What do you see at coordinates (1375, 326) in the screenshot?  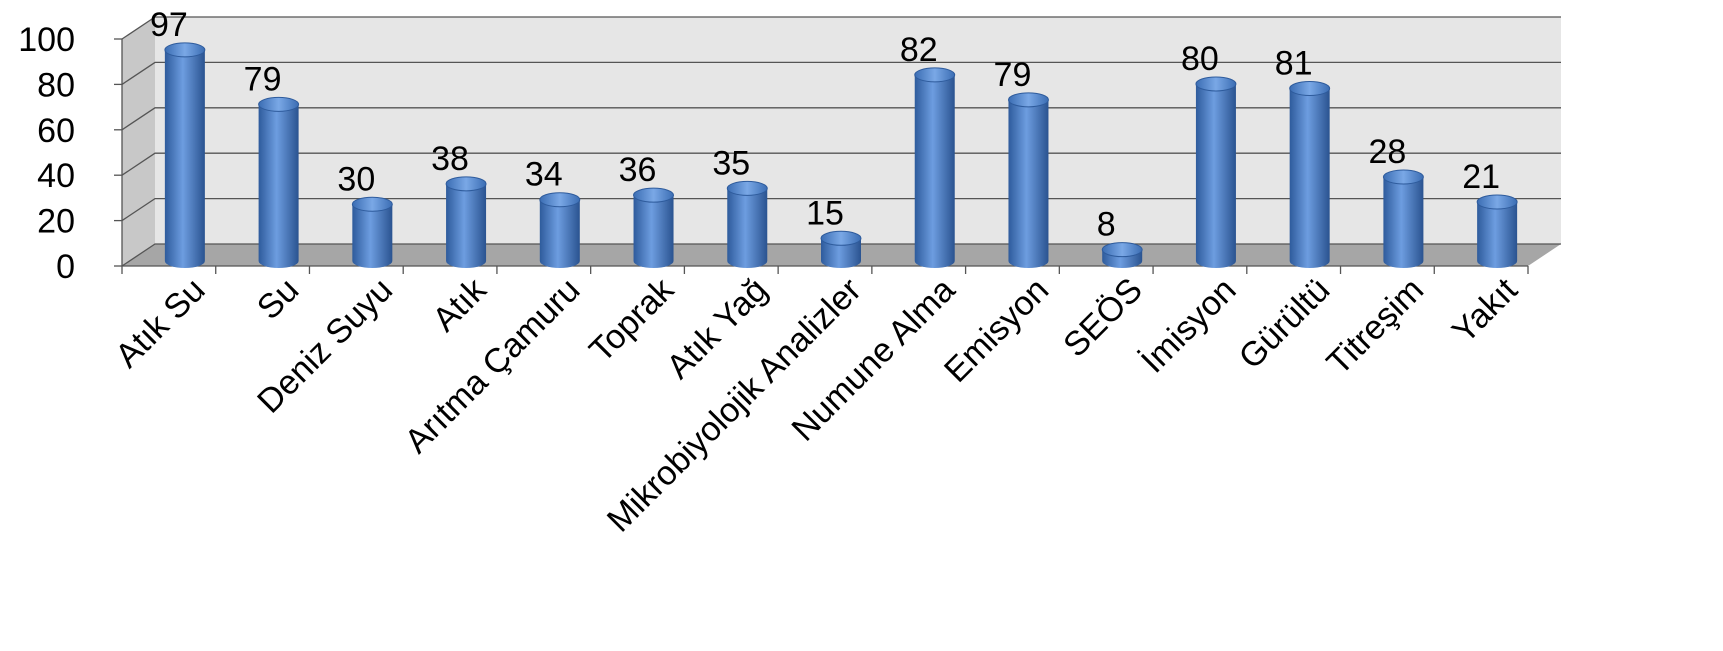 I see `x-tick-label: Titreşim` at bounding box center [1375, 326].